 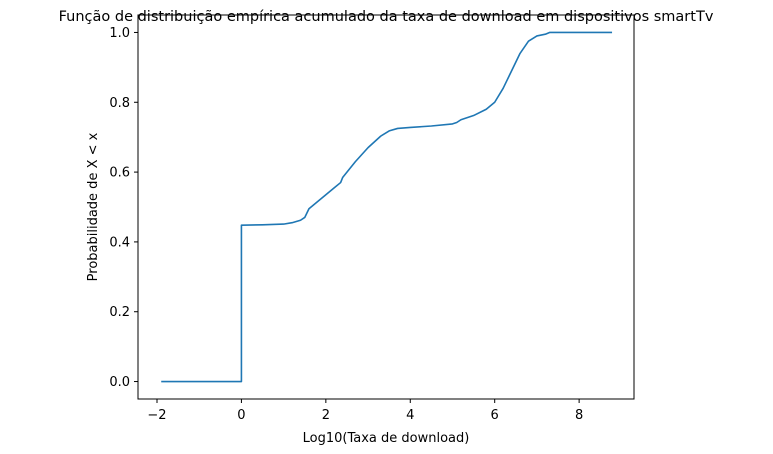 I want to click on x-tick-label: 2, so click(x=326, y=415).